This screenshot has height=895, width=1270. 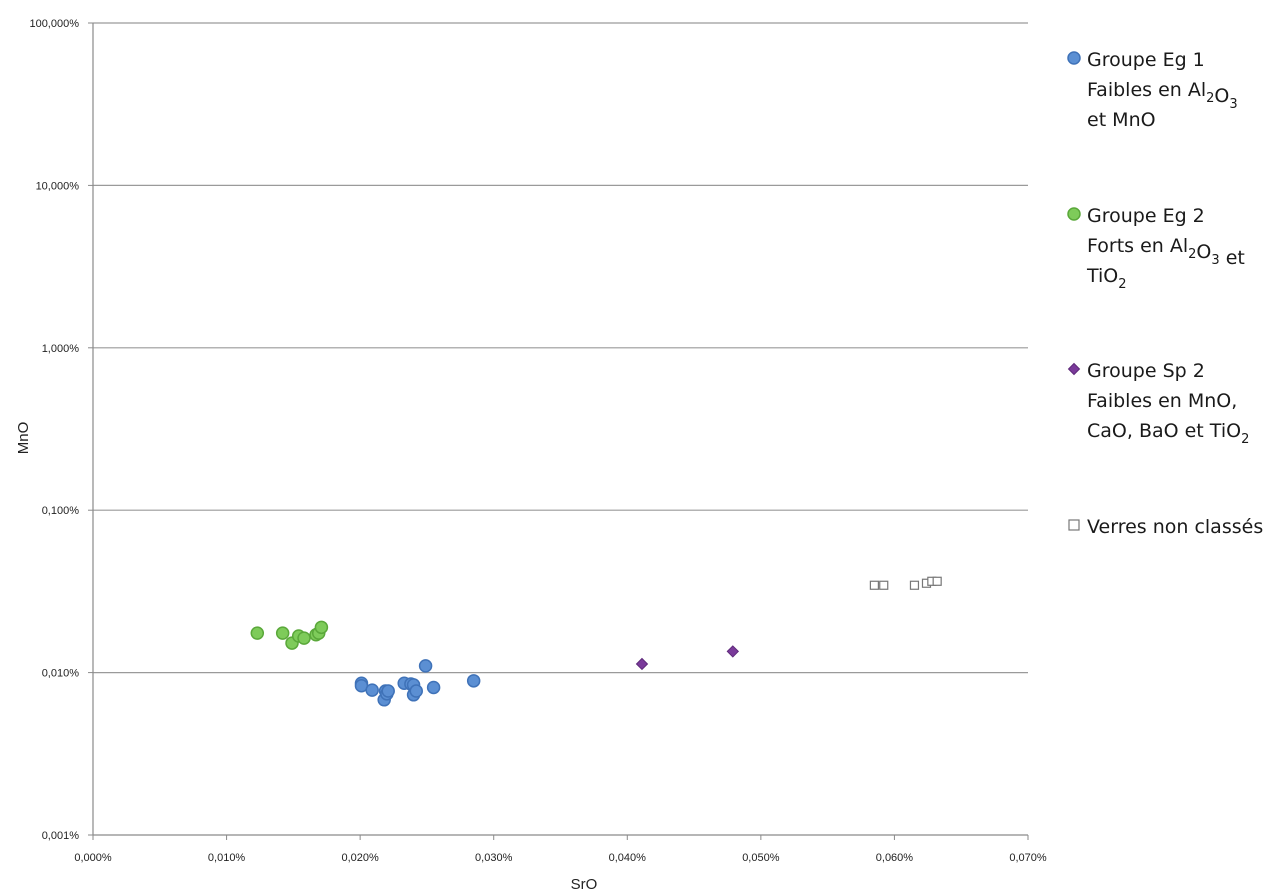 What do you see at coordinates (1162, 401) in the screenshot?
I see `legend-label-line: Faibles en MnO,` at bounding box center [1162, 401].